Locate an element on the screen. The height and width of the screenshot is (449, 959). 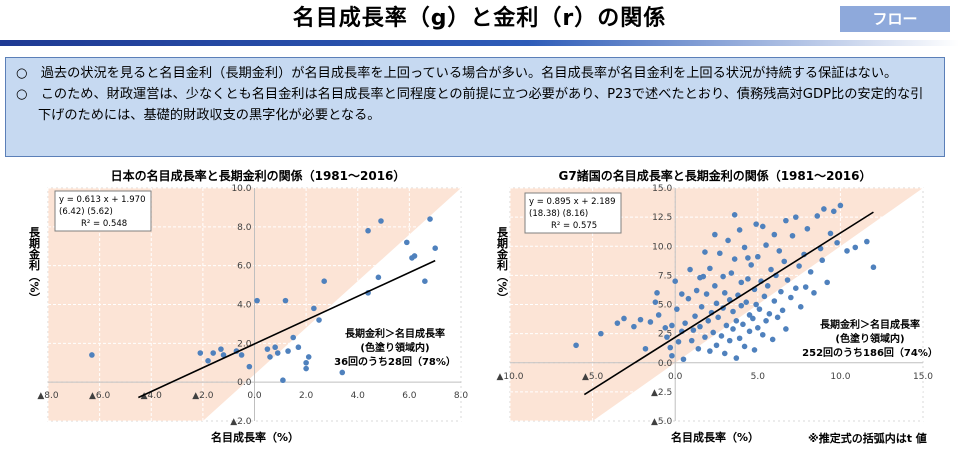
flow-tag: フロー is located at coordinates (895, 19).